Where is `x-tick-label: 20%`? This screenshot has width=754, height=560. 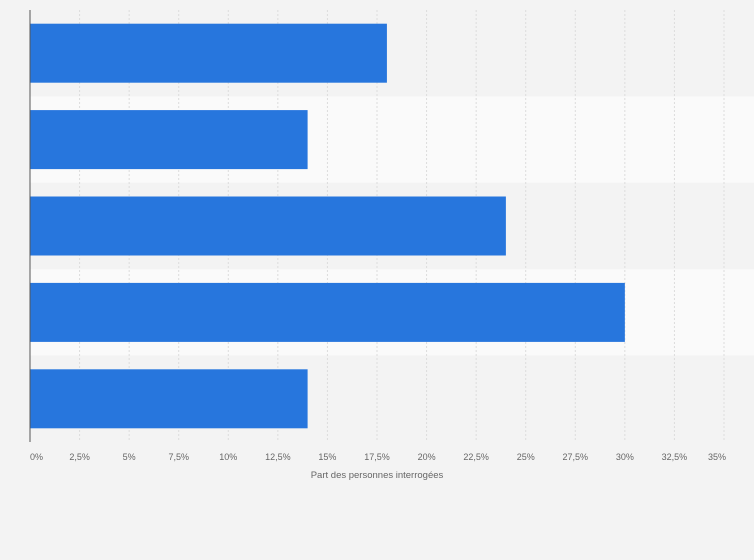 x-tick-label: 20% is located at coordinates (427, 457).